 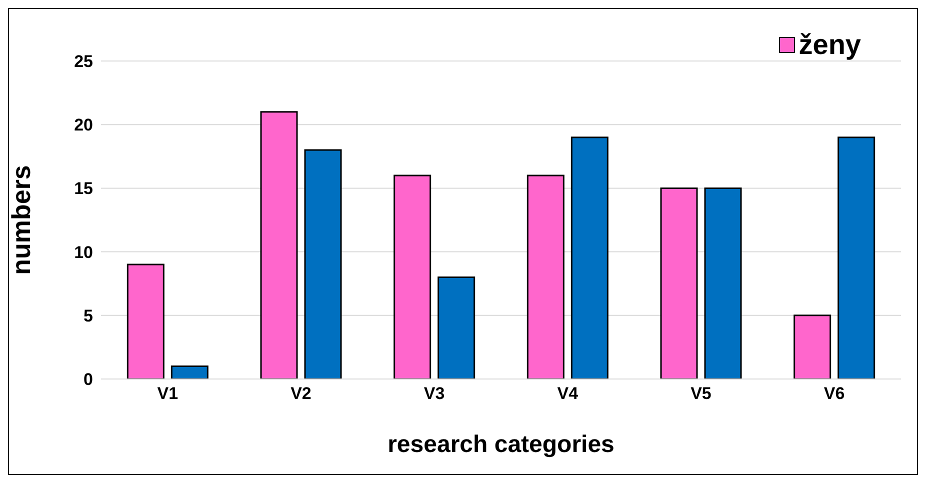 What do you see at coordinates (434, 394) in the screenshot?
I see `x-tick-label: V3` at bounding box center [434, 394].